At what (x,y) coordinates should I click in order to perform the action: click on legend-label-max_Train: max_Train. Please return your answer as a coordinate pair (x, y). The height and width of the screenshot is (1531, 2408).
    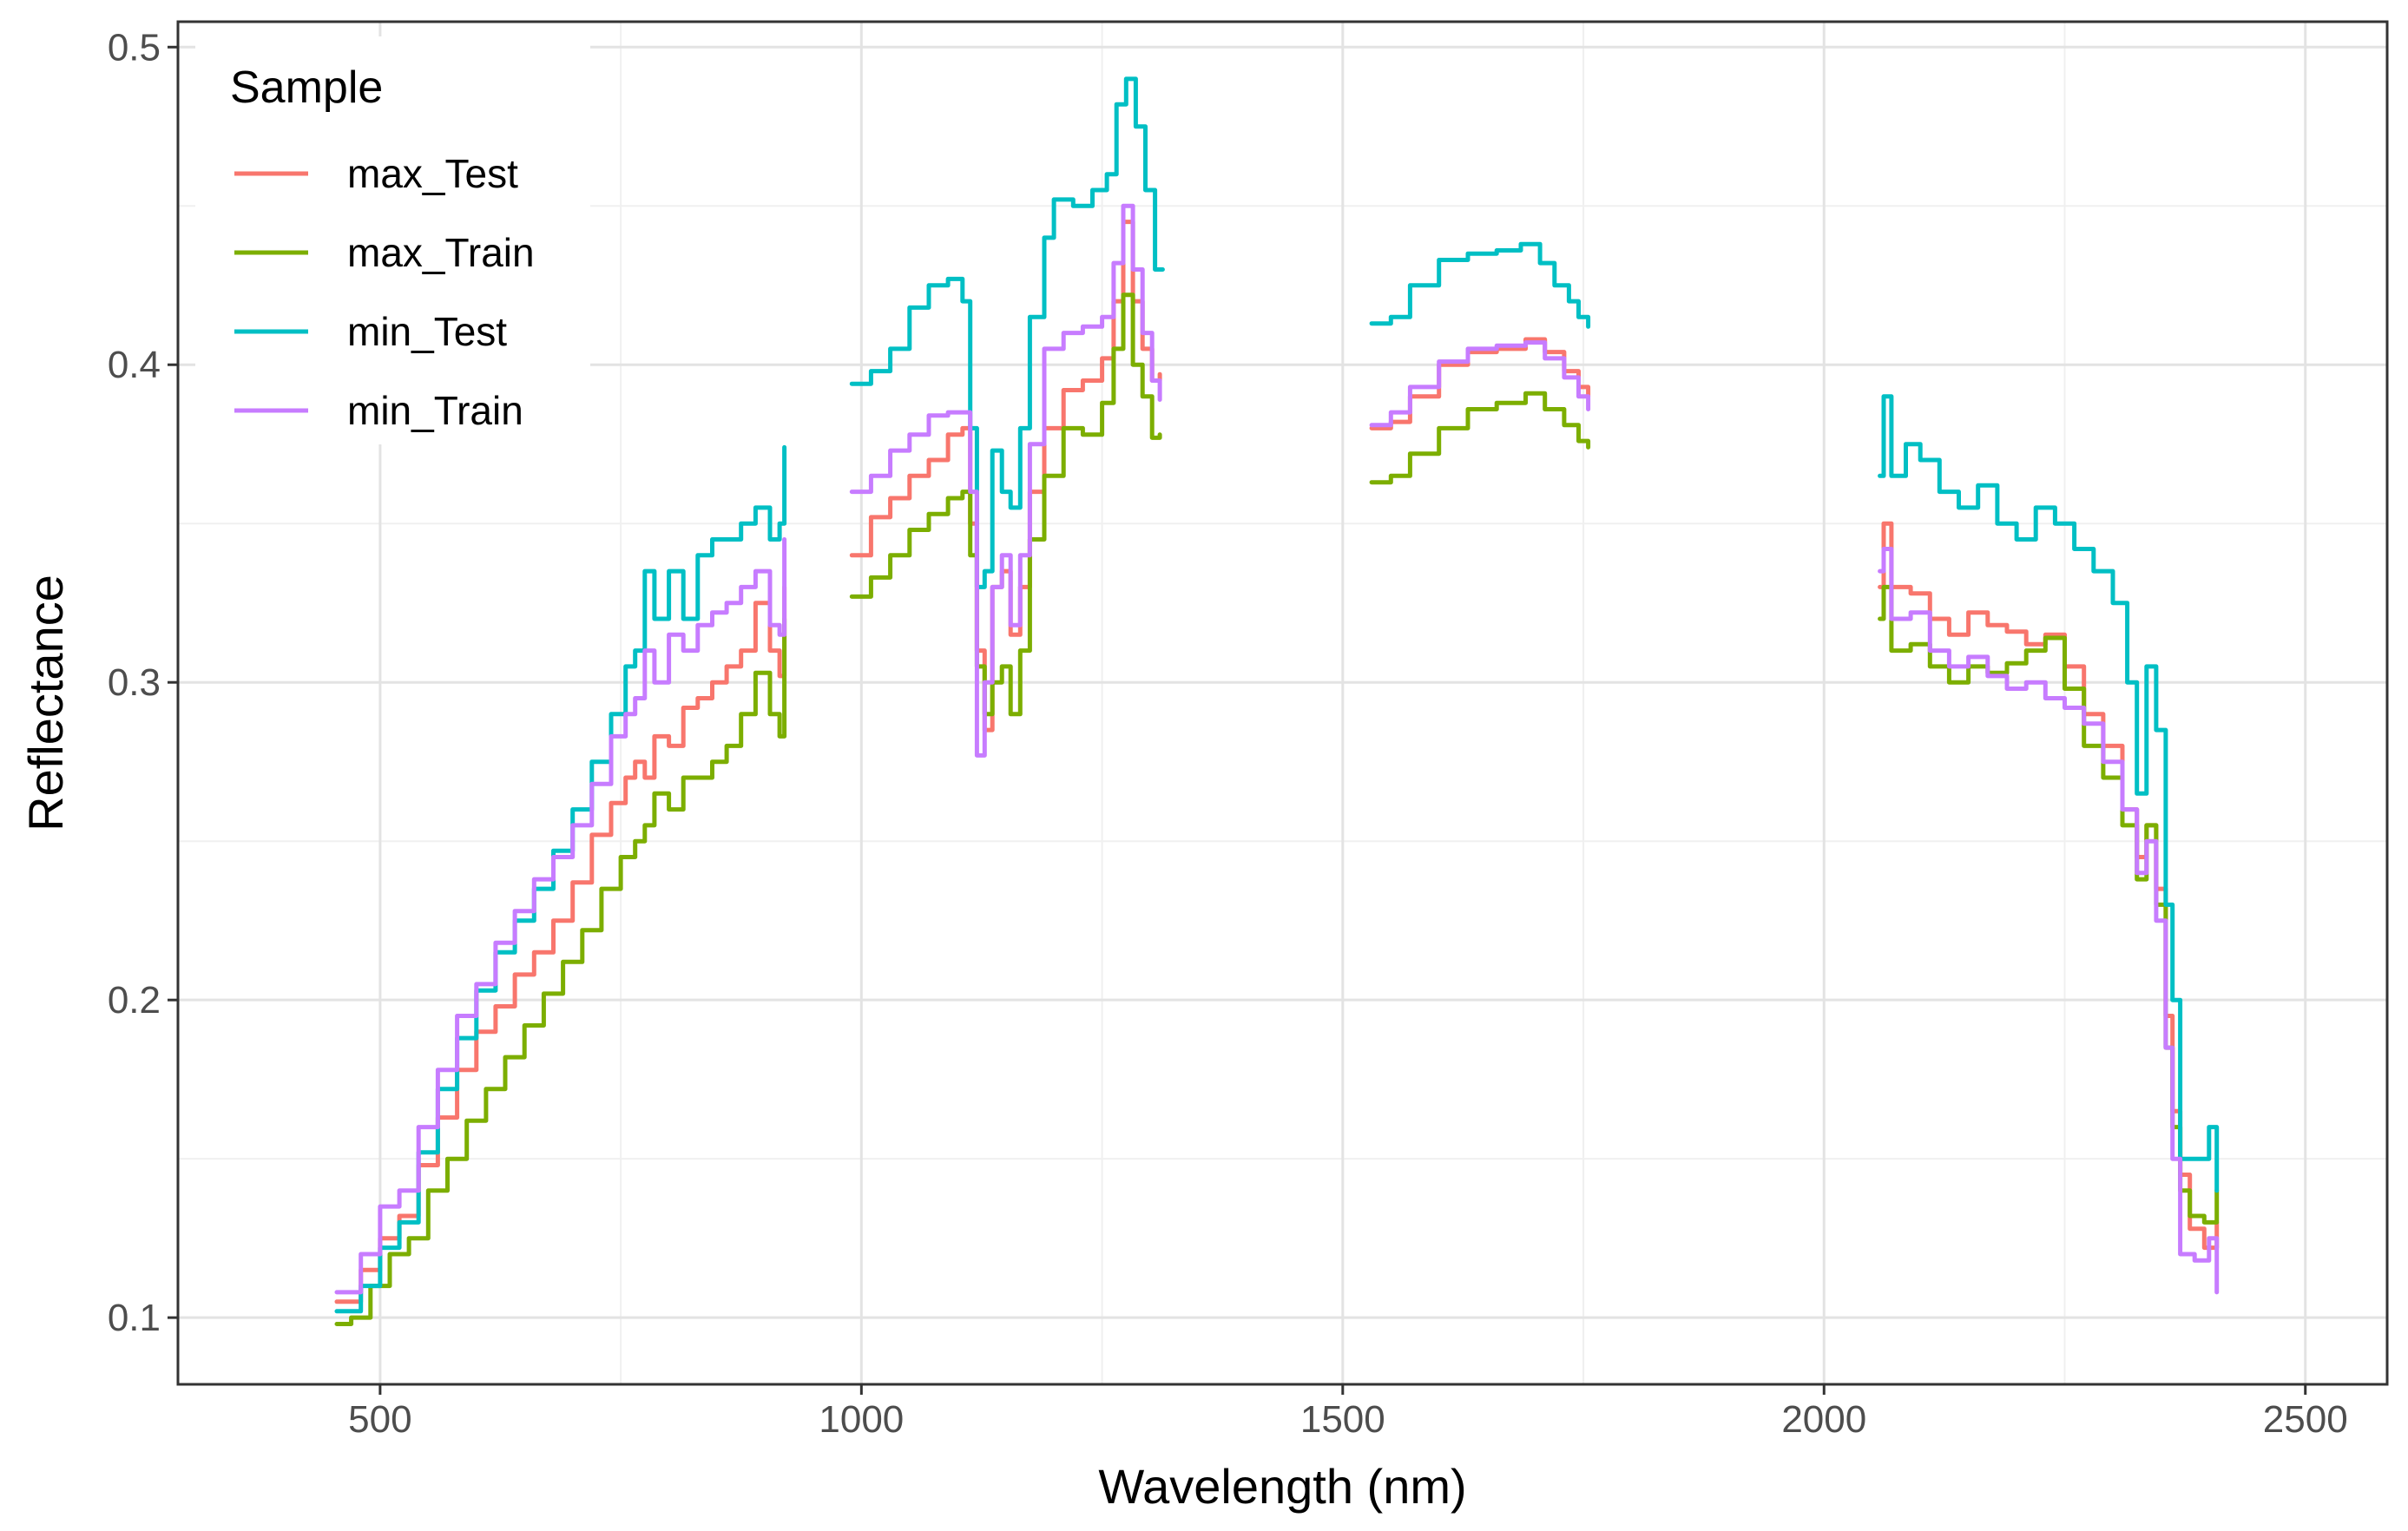
    Looking at the image, I should click on (441, 253).